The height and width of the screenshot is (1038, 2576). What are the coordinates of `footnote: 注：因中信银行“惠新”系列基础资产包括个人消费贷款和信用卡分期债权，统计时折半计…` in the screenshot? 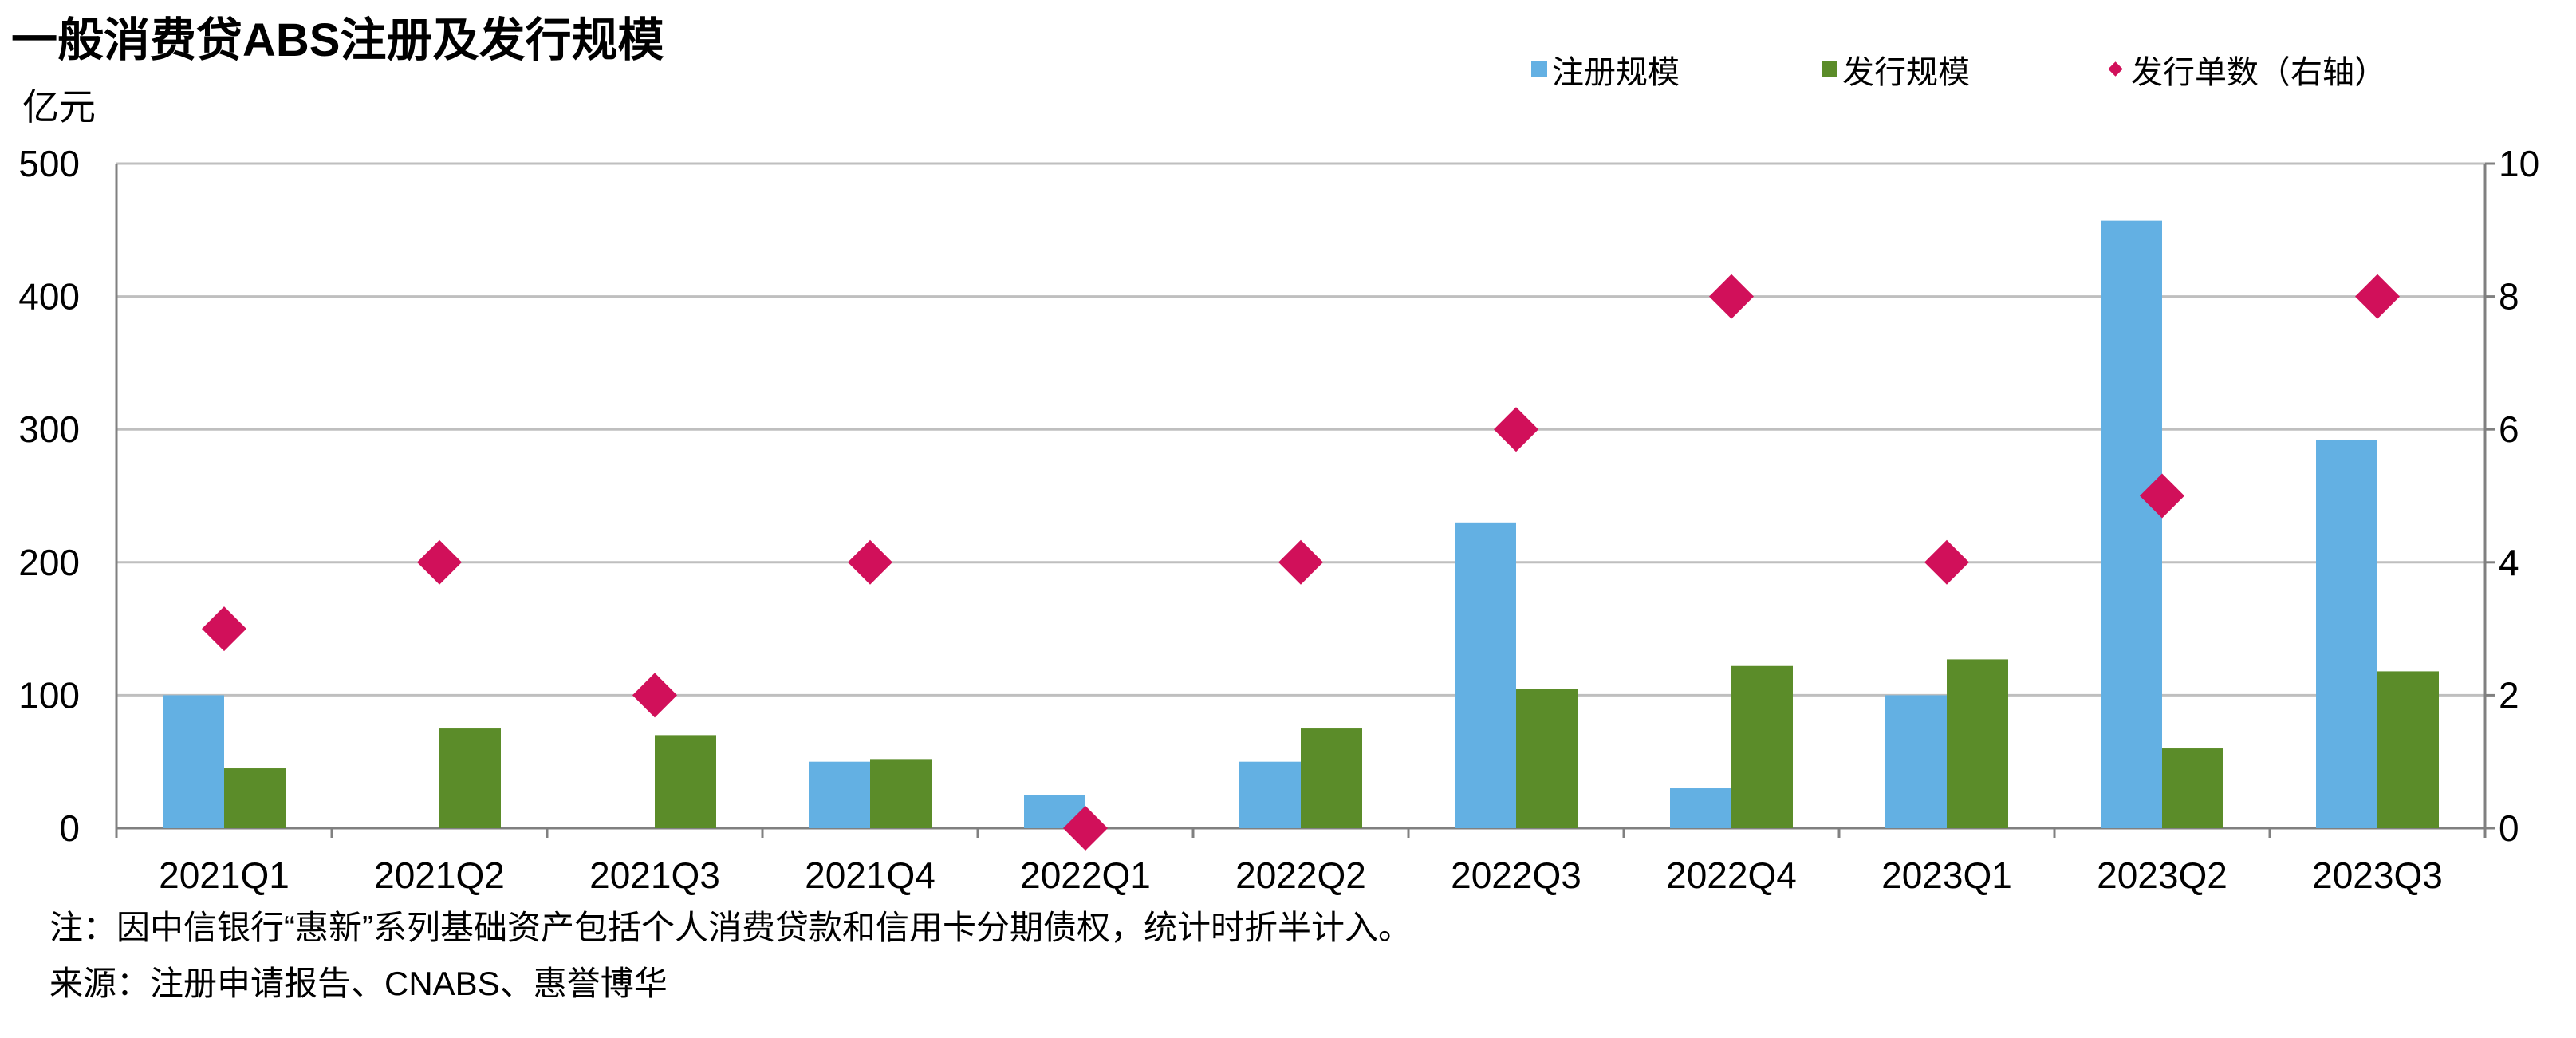 It's located at (730, 927).